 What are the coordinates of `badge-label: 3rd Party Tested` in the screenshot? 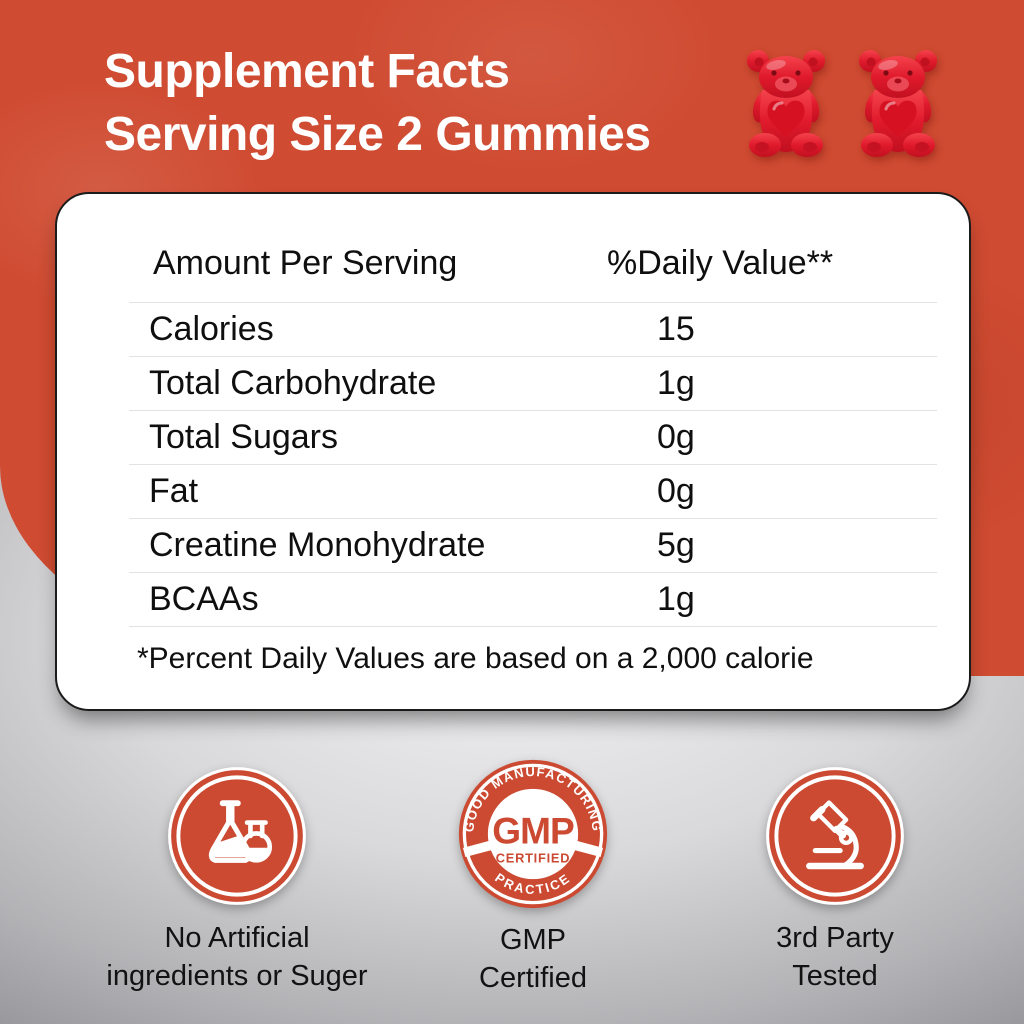 It's located at (835, 957).